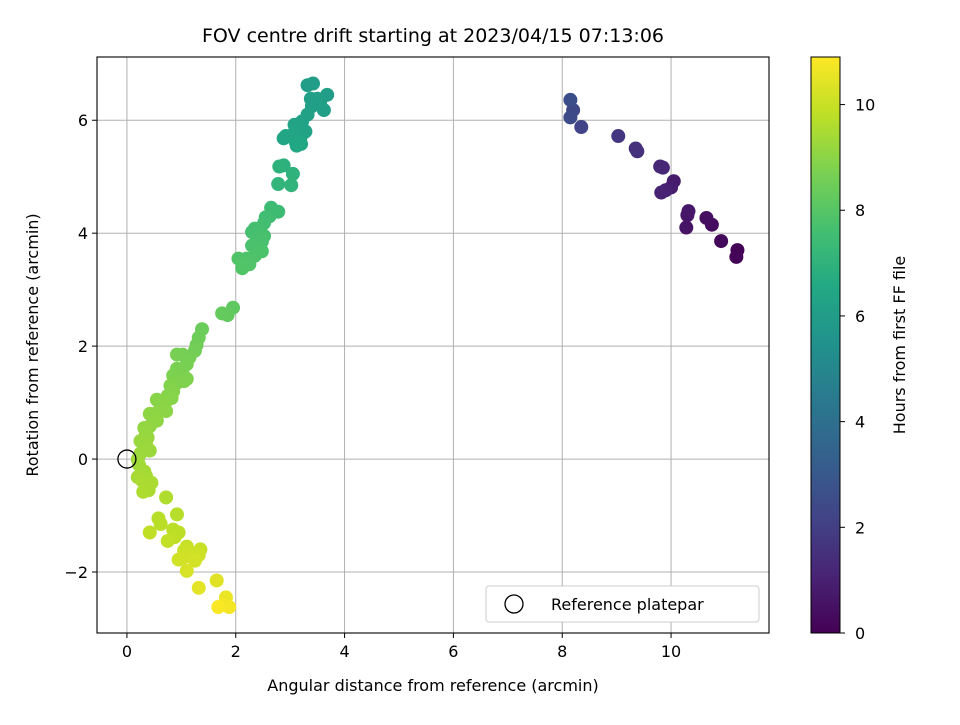 This screenshot has height=725, width=960. I want to click on y-tick-label: 0, so click(83, 459).